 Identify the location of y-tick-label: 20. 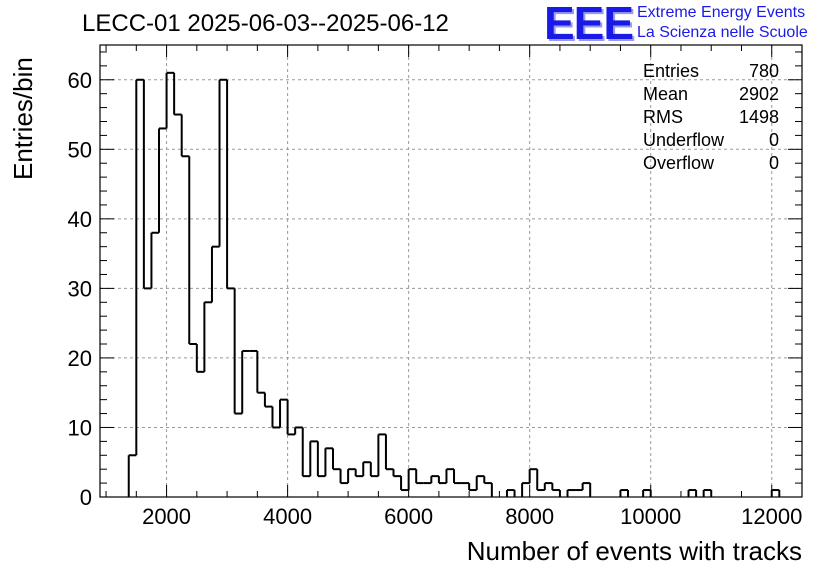
(80, 358).